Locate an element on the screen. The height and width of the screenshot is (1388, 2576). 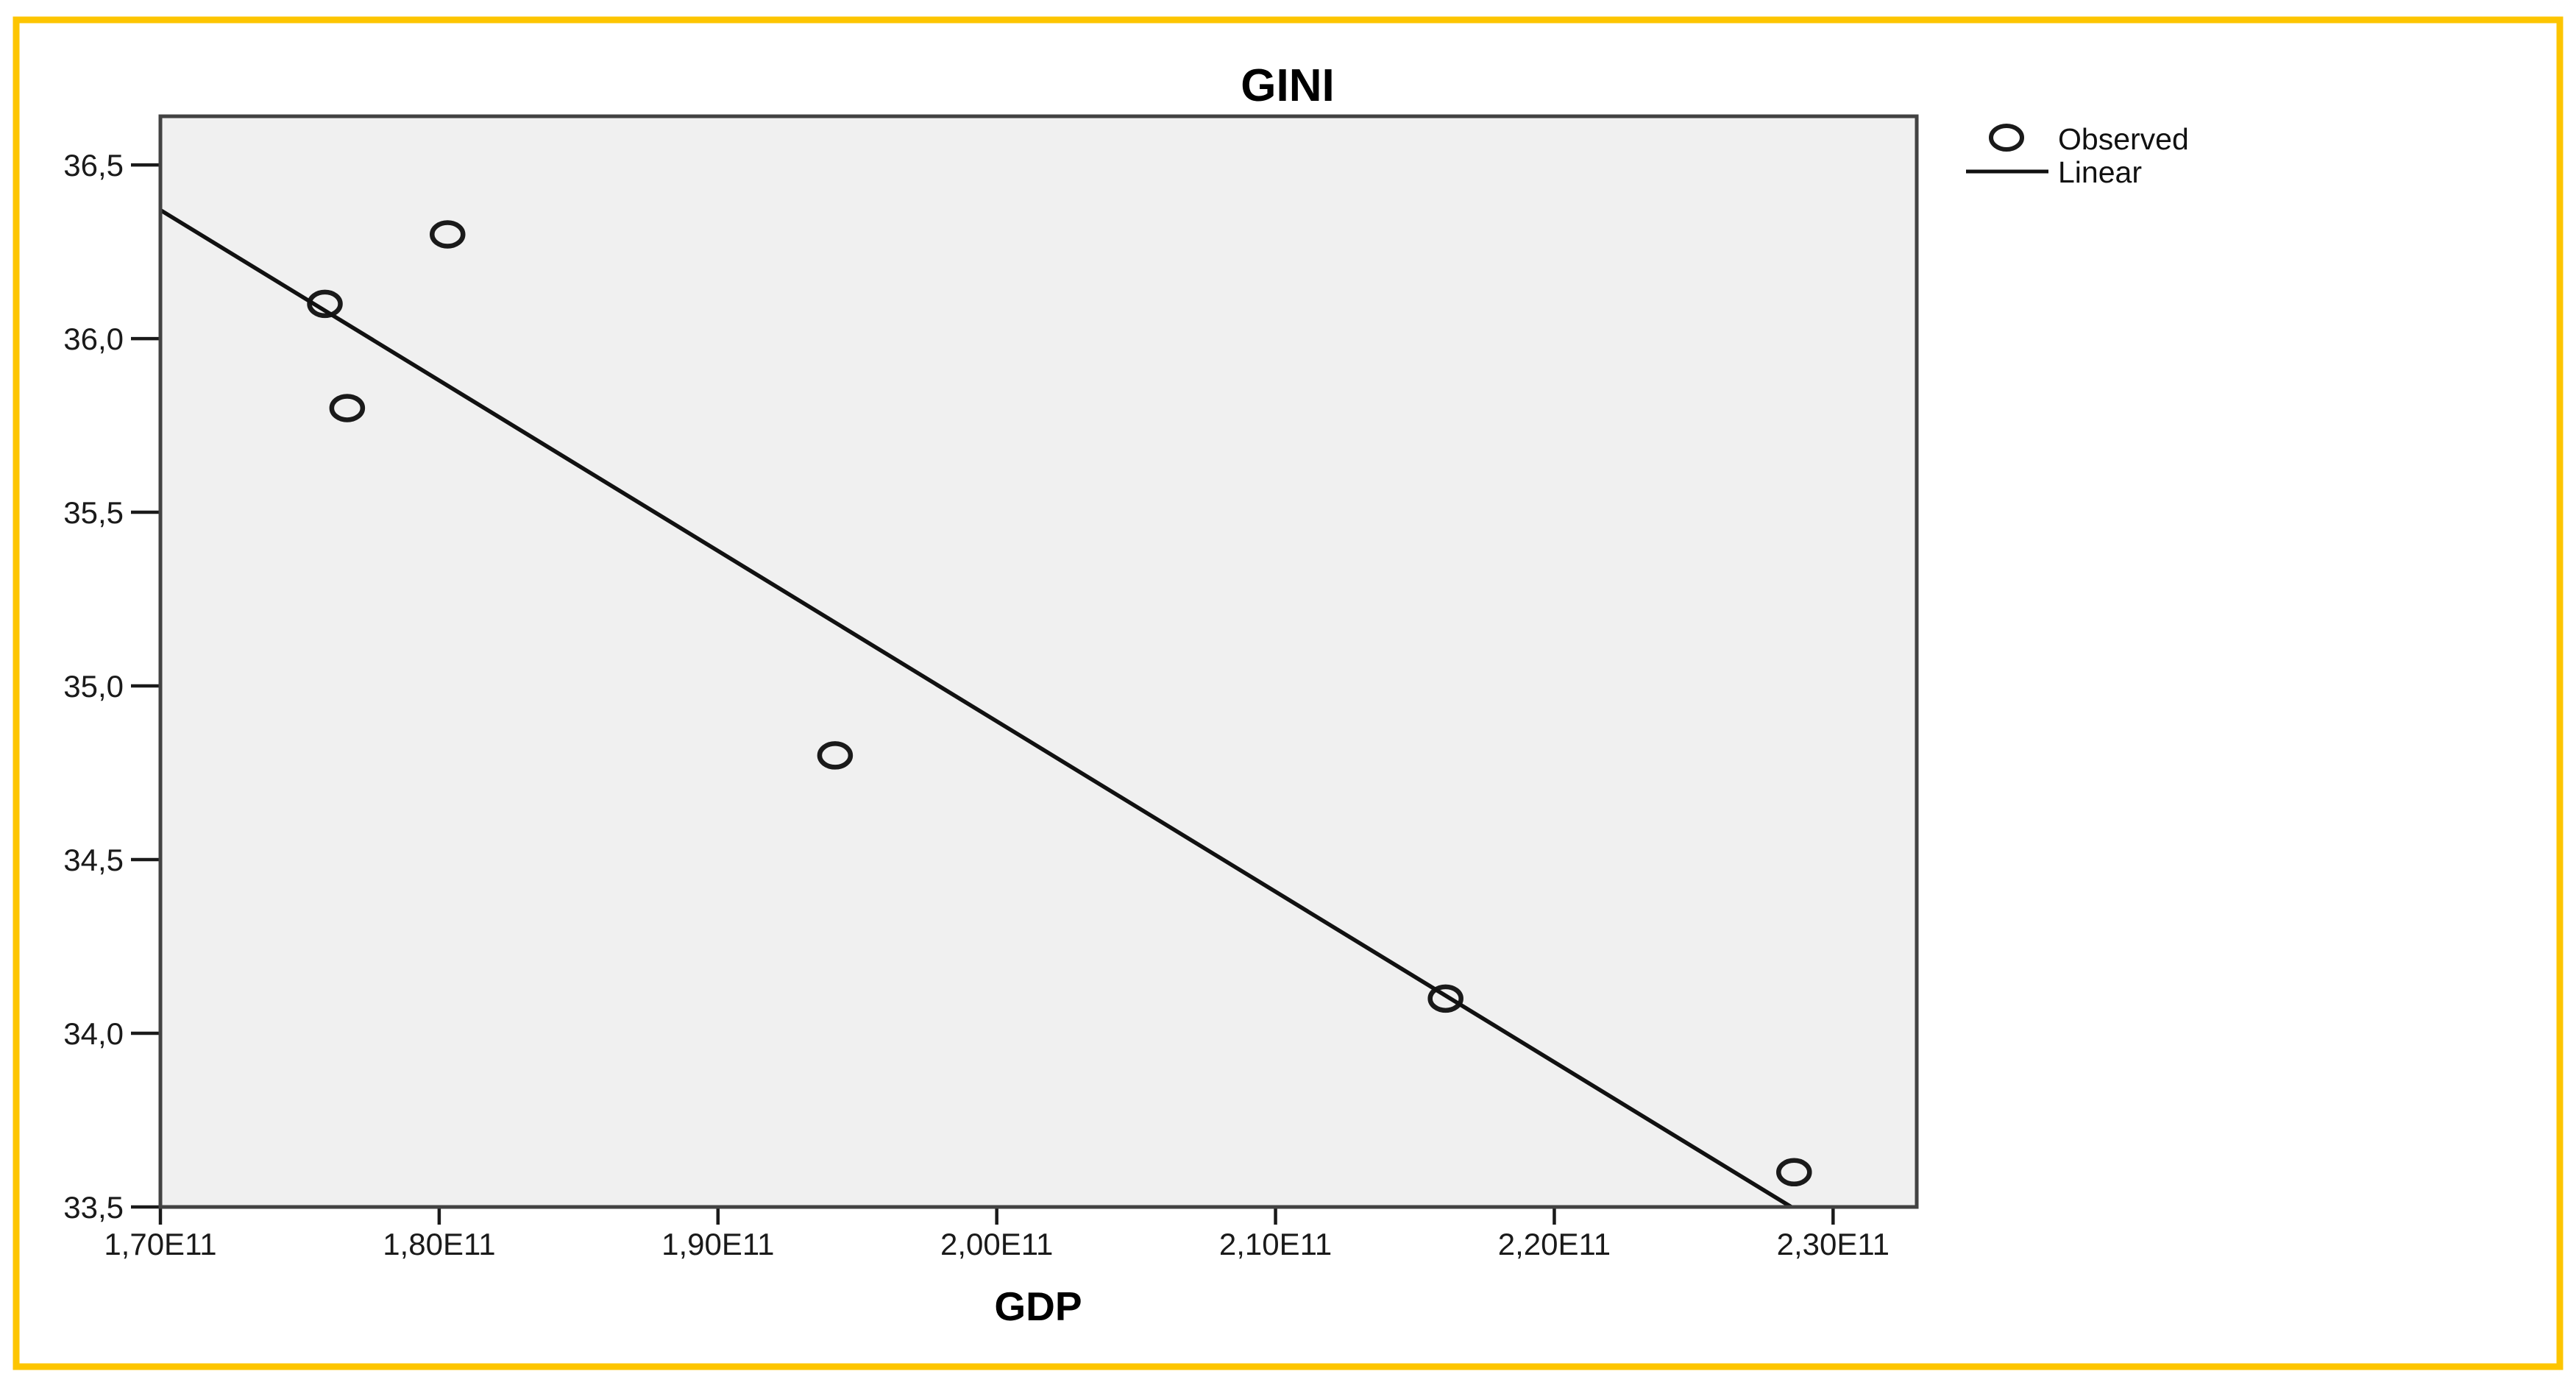
y-axis: 33,5 34,0 34,5 35,0 35,5 36,0 36,5 is located at coordinates (111, 686).